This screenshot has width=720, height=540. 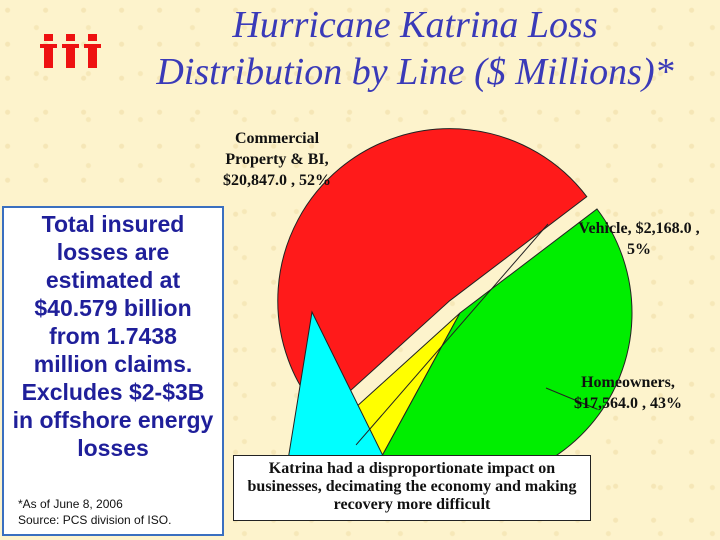 I want to click on label-commercial-line1: Commercial, so click(x=277, y=138).